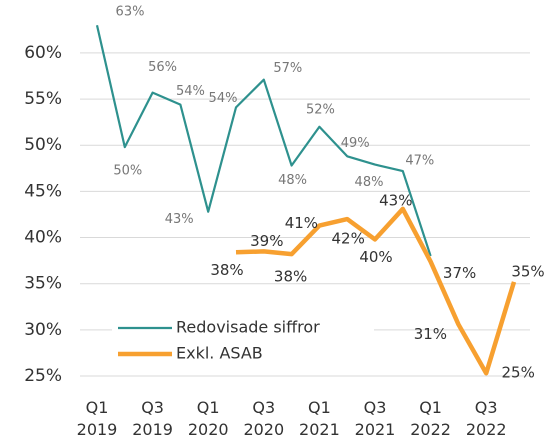 The height and width of the screenshot is (443, 547). I want to click on data-label: 47%, so click(419, 161).